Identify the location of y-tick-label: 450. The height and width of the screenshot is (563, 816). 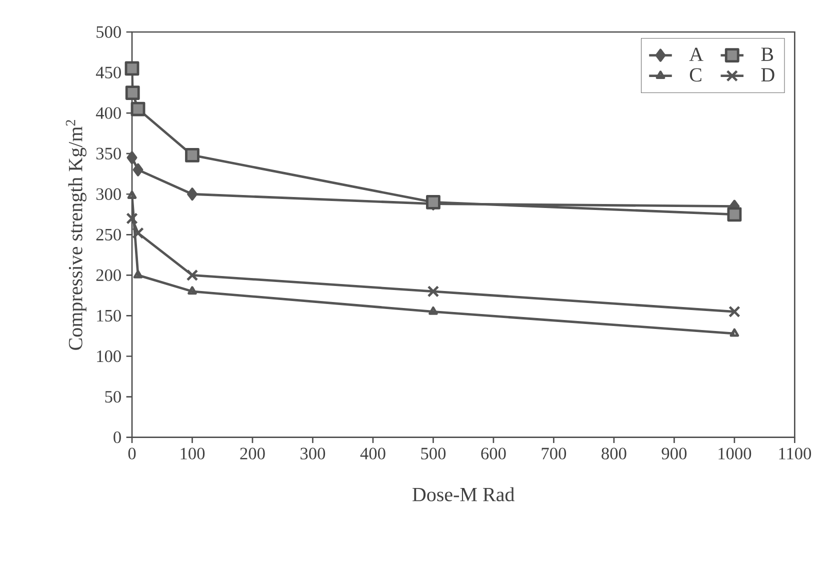
(108, 72).